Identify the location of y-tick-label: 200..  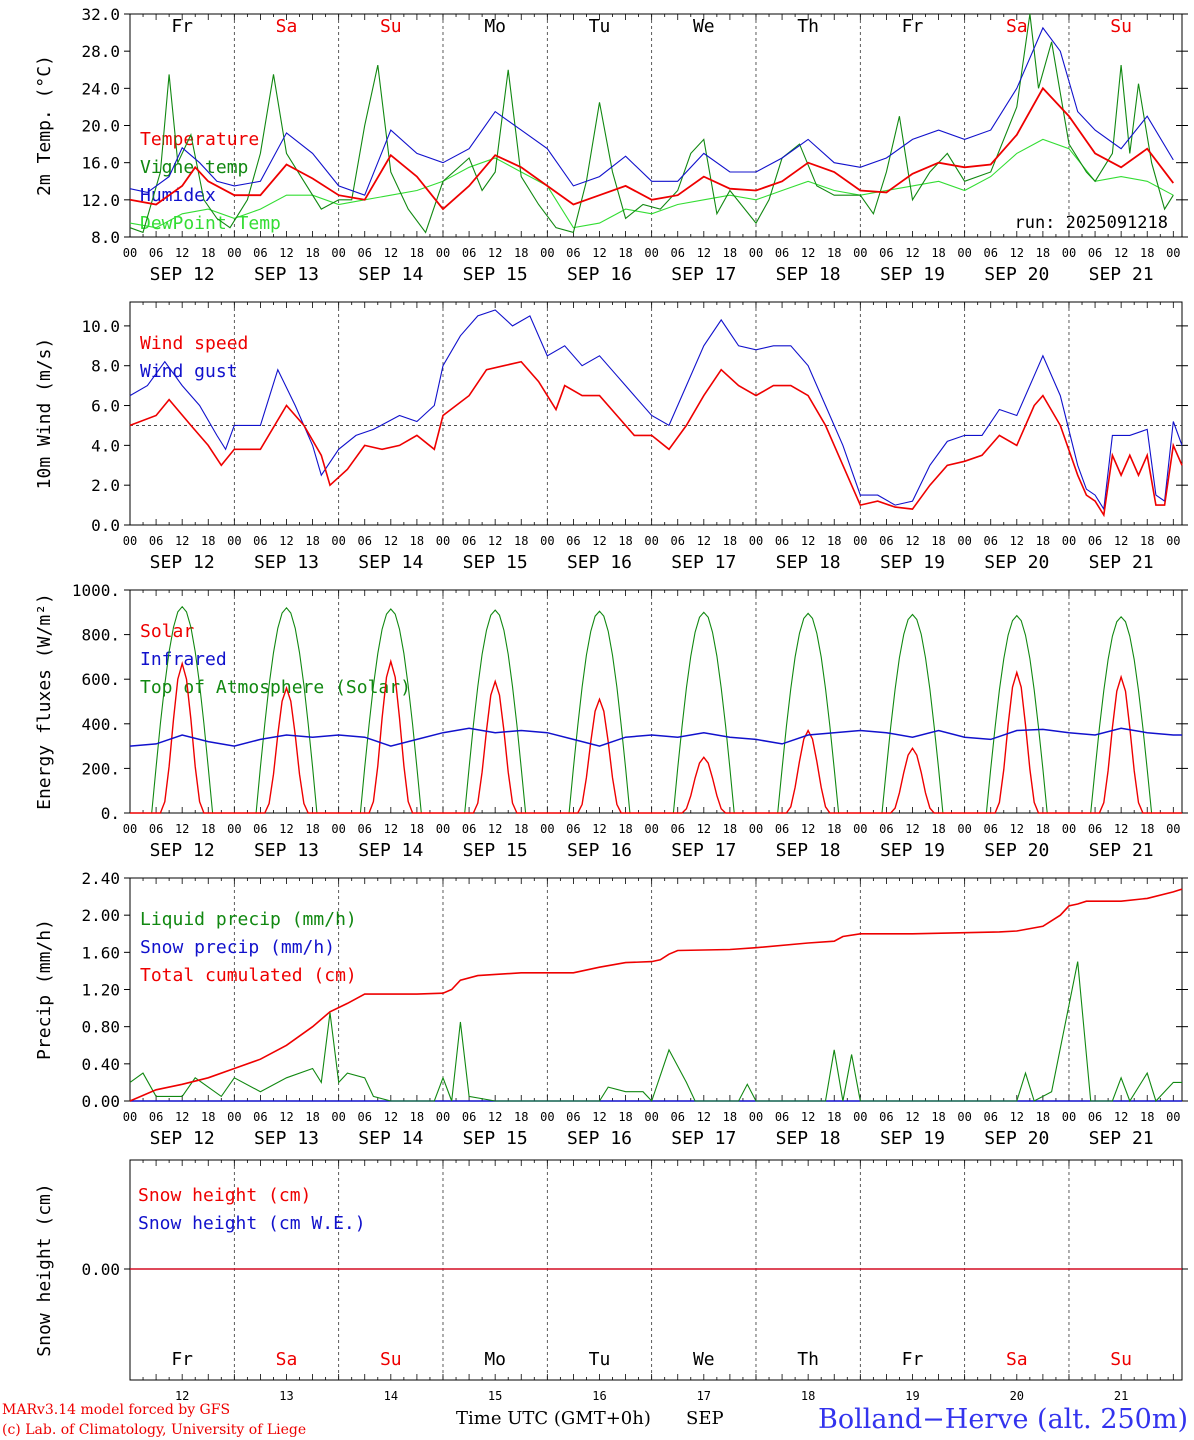
(100, 768).